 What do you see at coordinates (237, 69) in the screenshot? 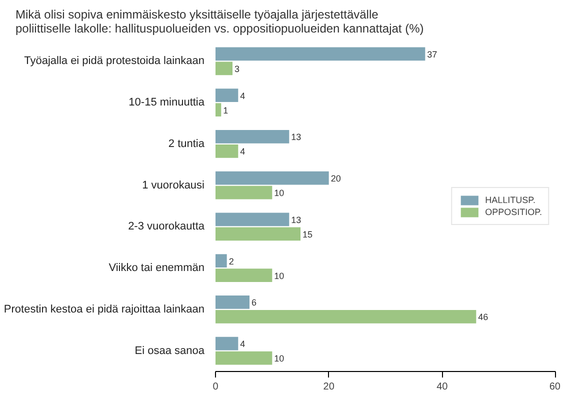
I see `data-label: 3` at bounding box center [237, 69].